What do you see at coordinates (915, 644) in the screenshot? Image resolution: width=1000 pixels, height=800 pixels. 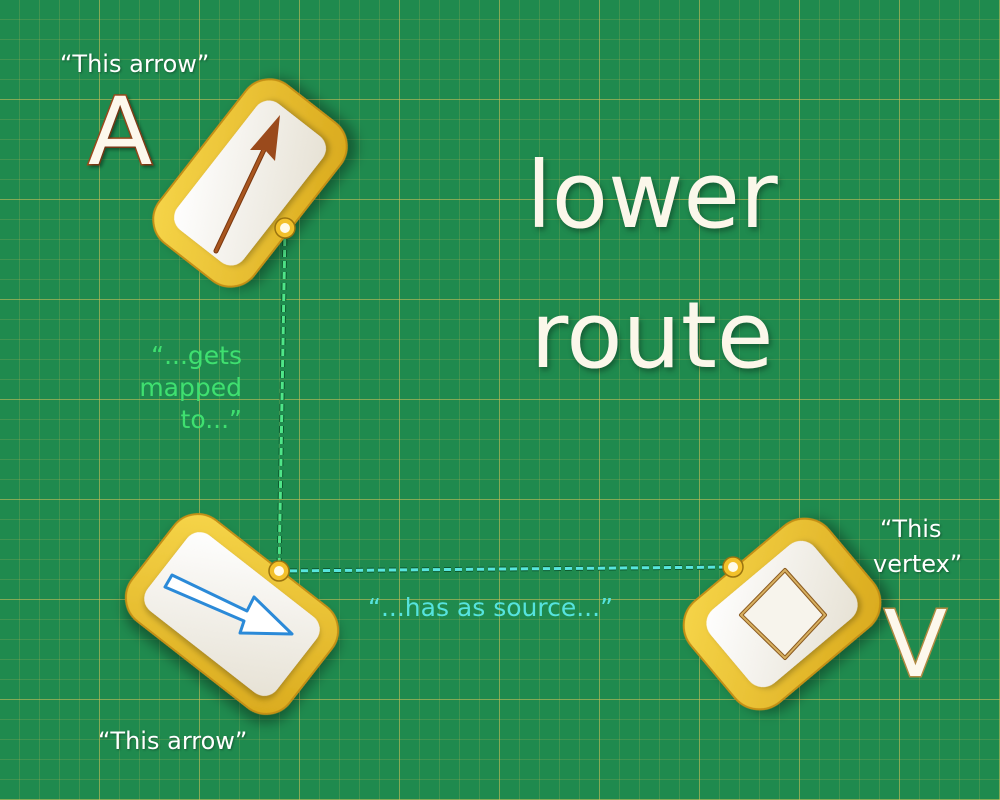 I see `letter-v: V` at bounding box center [915, 644].